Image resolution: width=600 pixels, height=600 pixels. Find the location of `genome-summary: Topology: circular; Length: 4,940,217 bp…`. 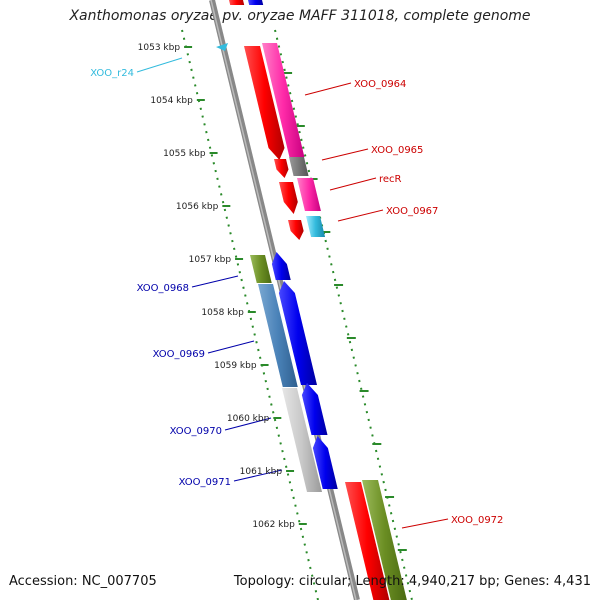

genome-summary: Topology: circular; Length: 4,940,217 bp… is located at coordinates (412, 581).